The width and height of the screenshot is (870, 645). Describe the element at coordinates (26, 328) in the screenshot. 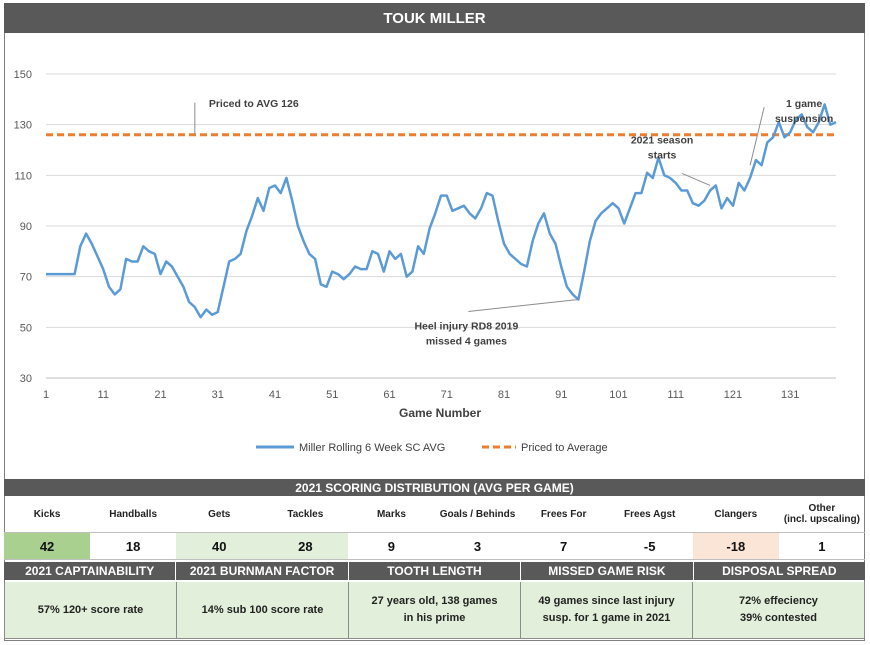

I see `y-tick-label: 50` at that location.